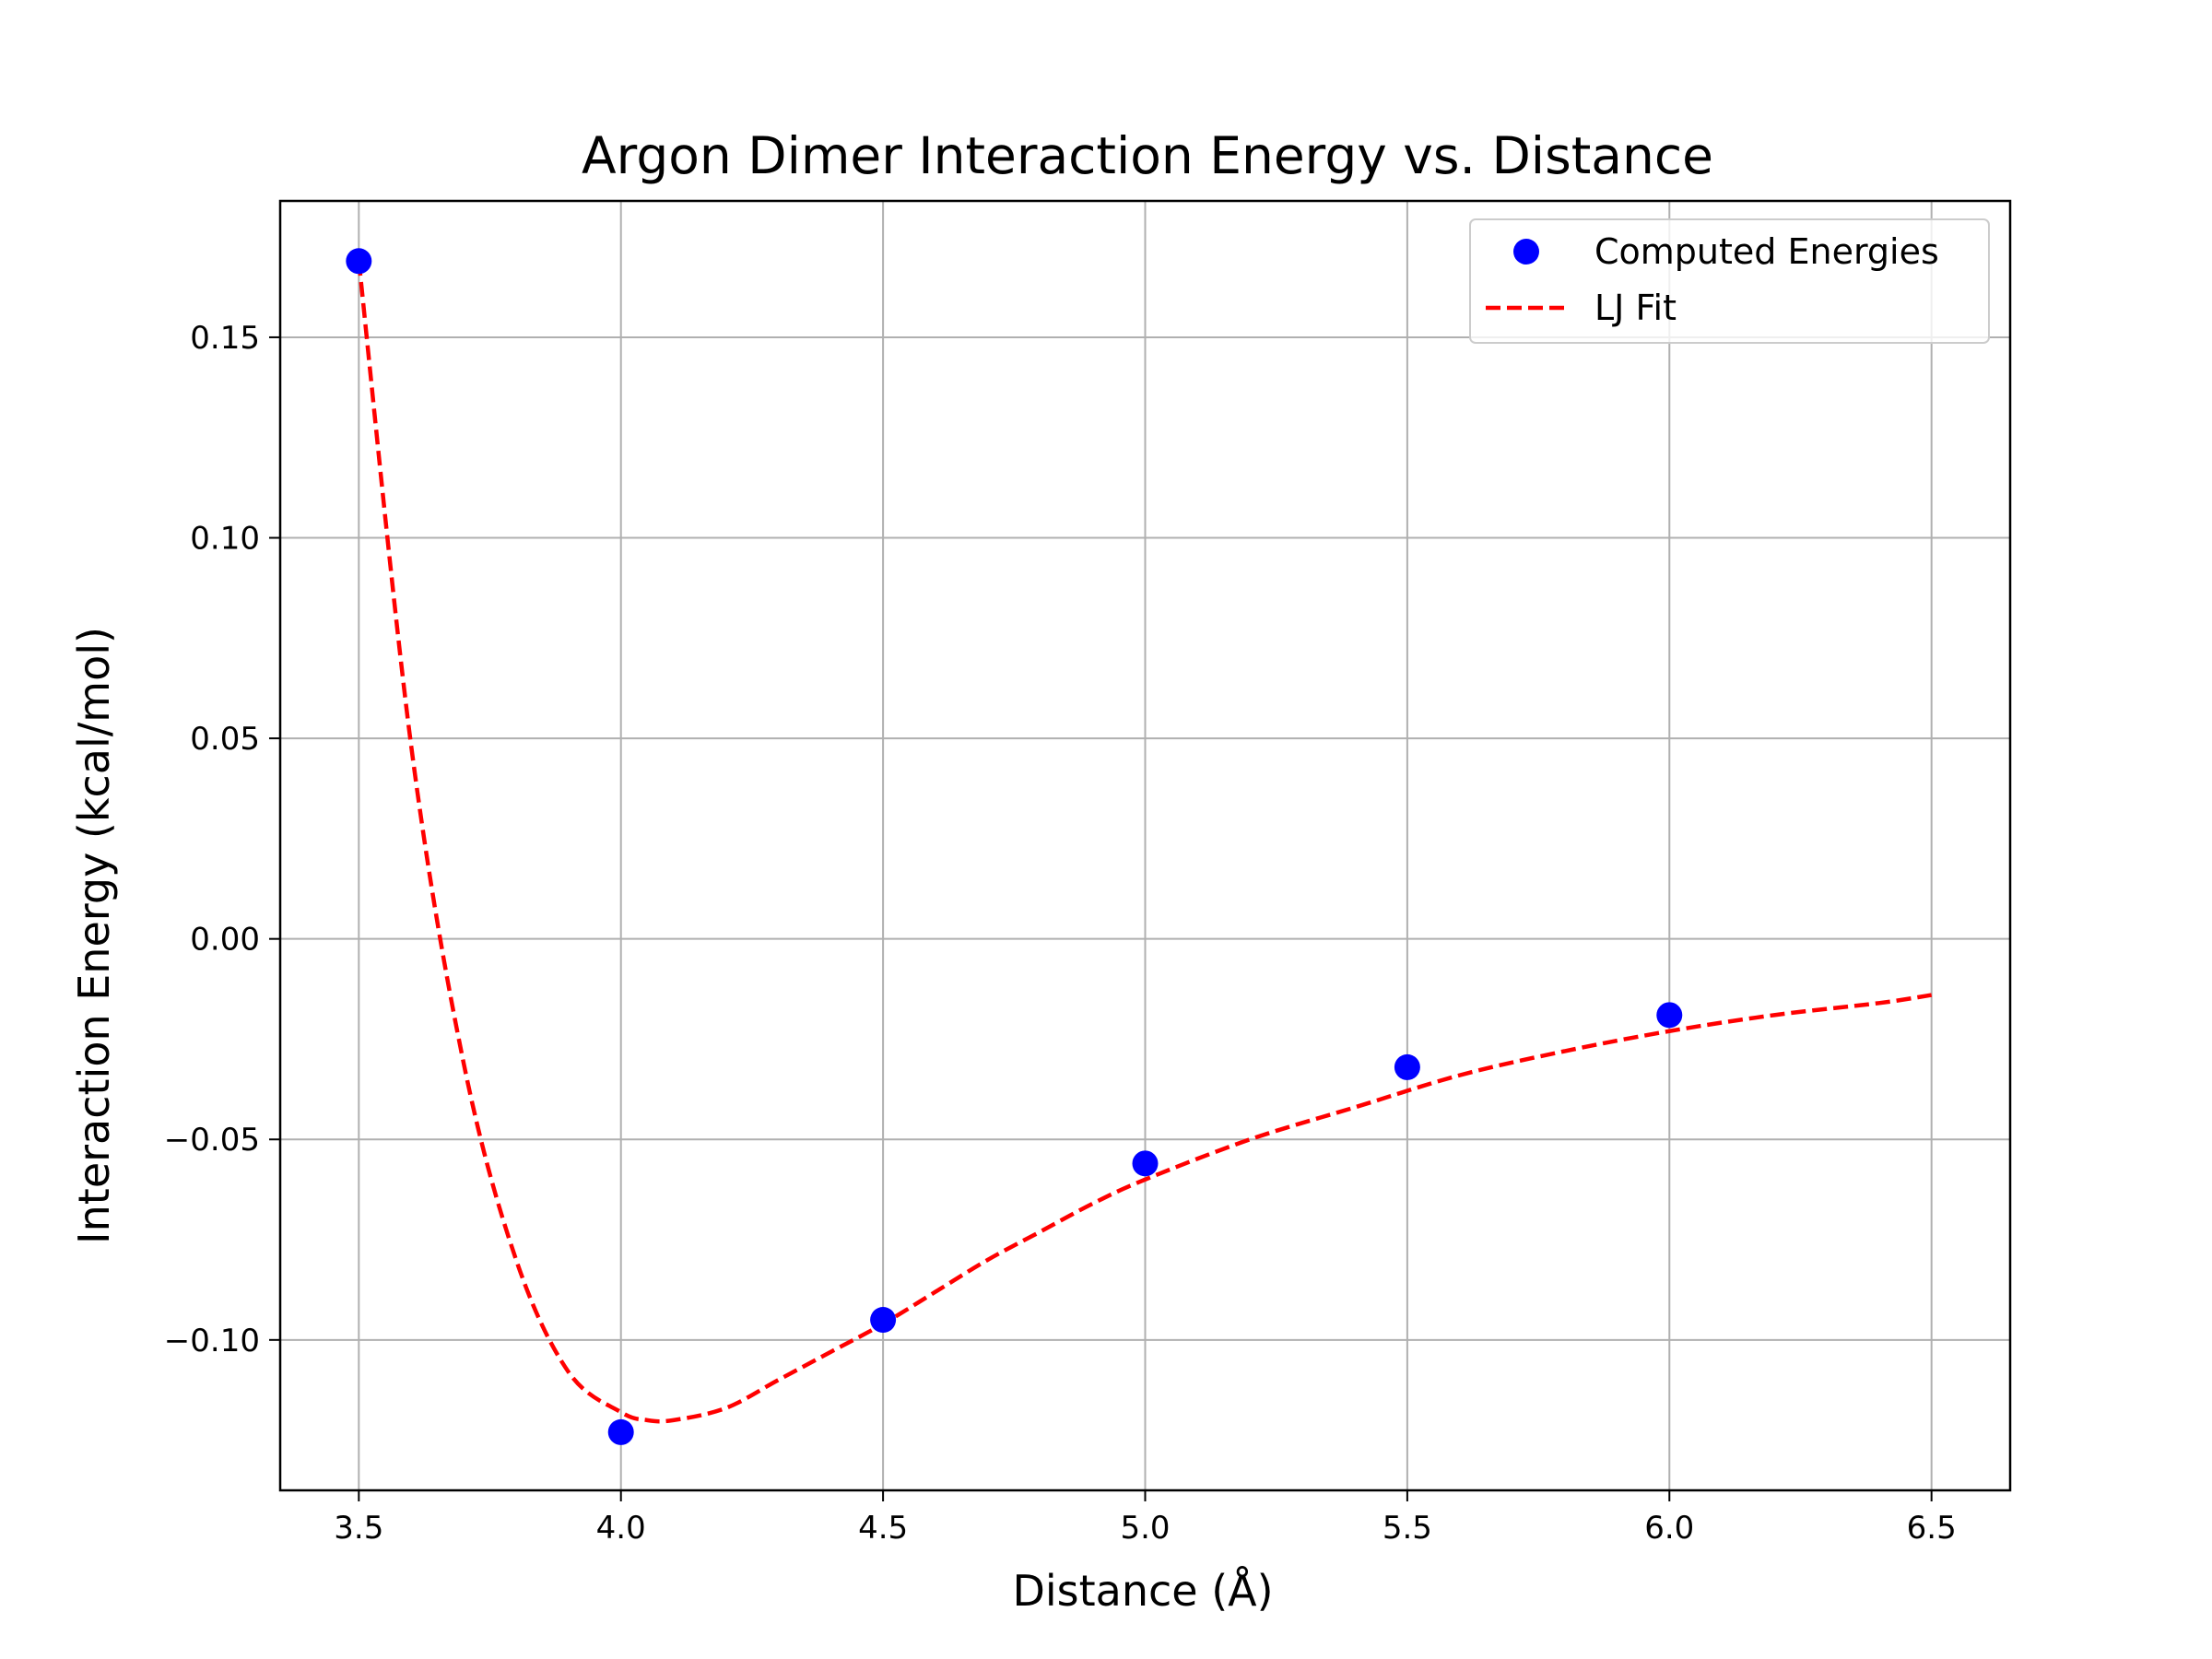 The width and height of the screenshot is (2212, 1659). I want to click on legend: Computed Energies LJ Fit, so click(1729, 281).